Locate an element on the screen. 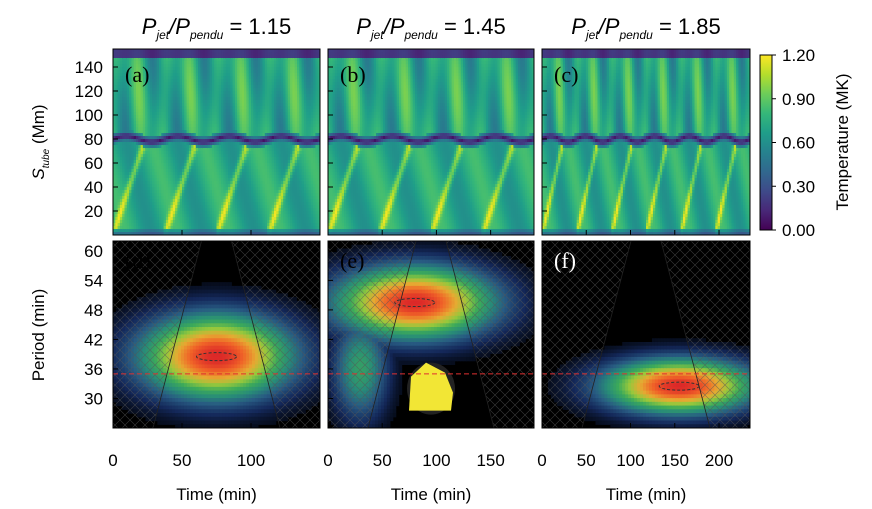 This screenshot has width=872, height=509. colorbar-label: Temperature (MK) is located at coordinates (842, 142).